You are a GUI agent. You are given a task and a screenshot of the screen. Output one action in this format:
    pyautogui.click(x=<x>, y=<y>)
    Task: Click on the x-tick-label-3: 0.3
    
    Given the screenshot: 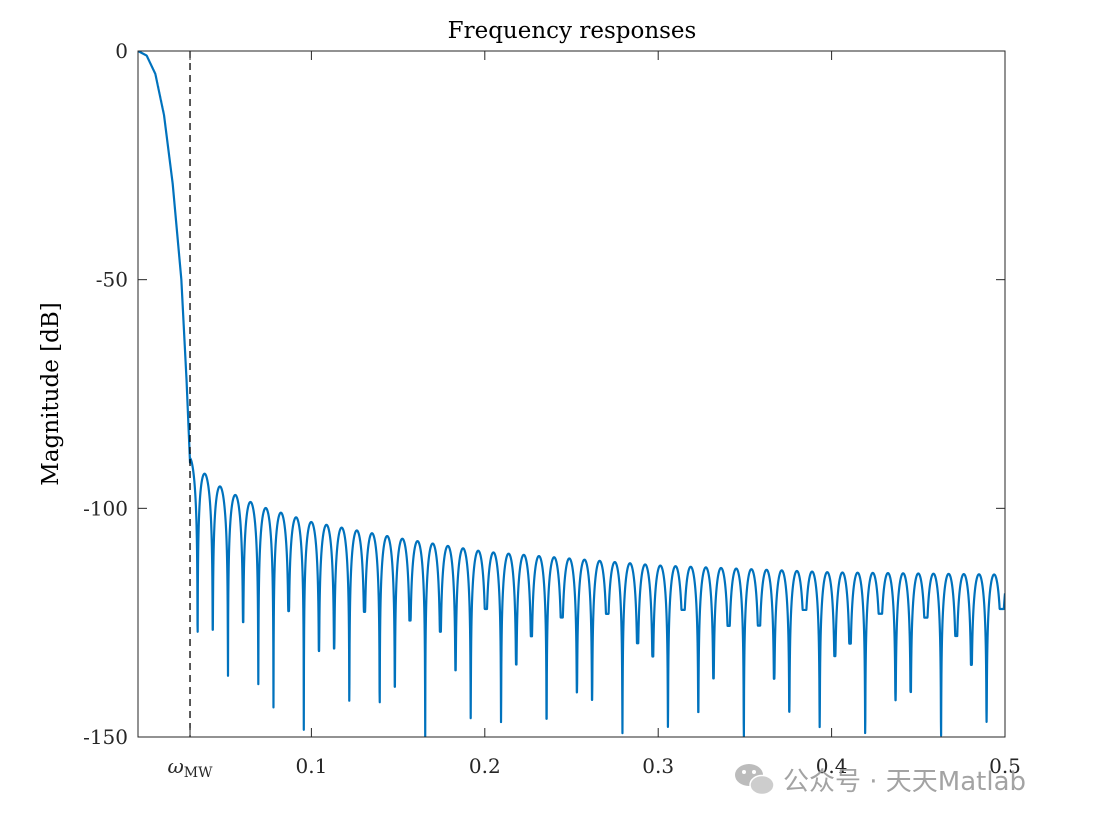 What is the action you would take?
    pyautogui.click(x=658, y=766)
    